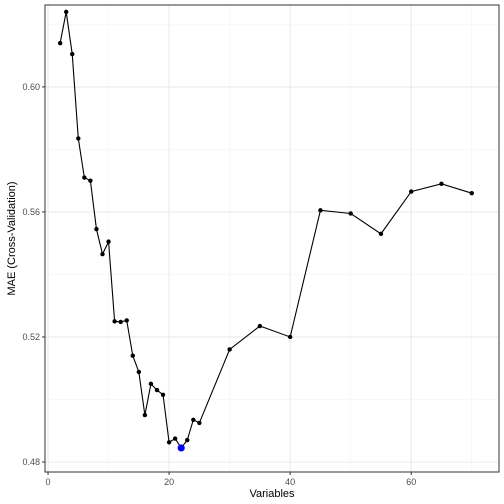 The image size is (504, 504). Describe the element at coordinates (31, 212) in the screenshot. I see `y-tick-label: 0.56` at that location.